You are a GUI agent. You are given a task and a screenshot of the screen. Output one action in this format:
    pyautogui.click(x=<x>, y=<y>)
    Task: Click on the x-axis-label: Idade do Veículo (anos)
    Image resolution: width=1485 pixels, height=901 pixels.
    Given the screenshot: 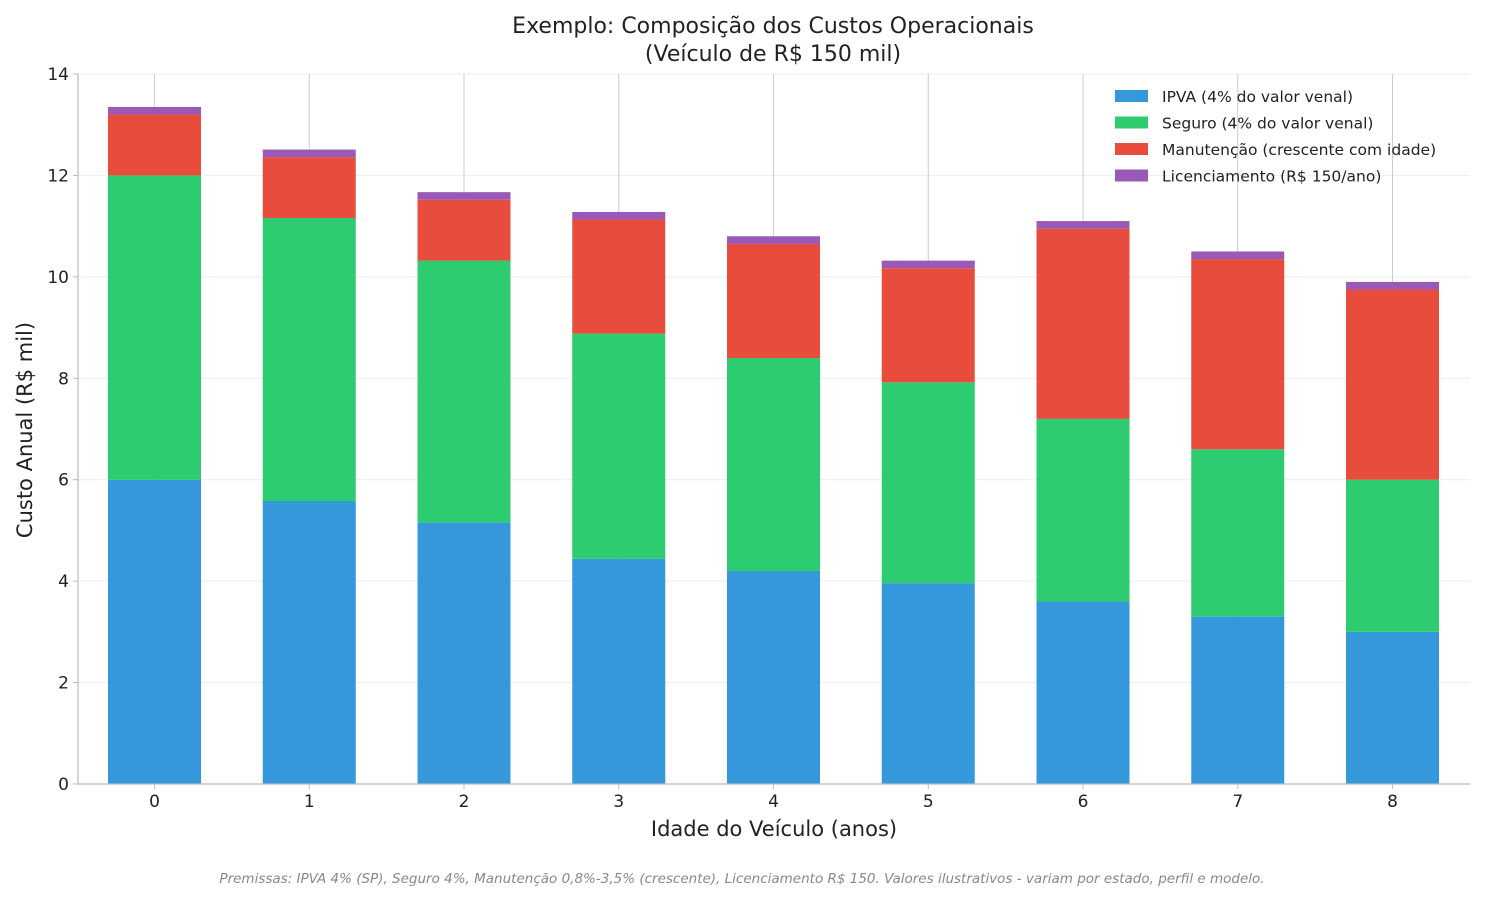 What is the action you would take?
    pyautogui.click(x=774, y=829)
    